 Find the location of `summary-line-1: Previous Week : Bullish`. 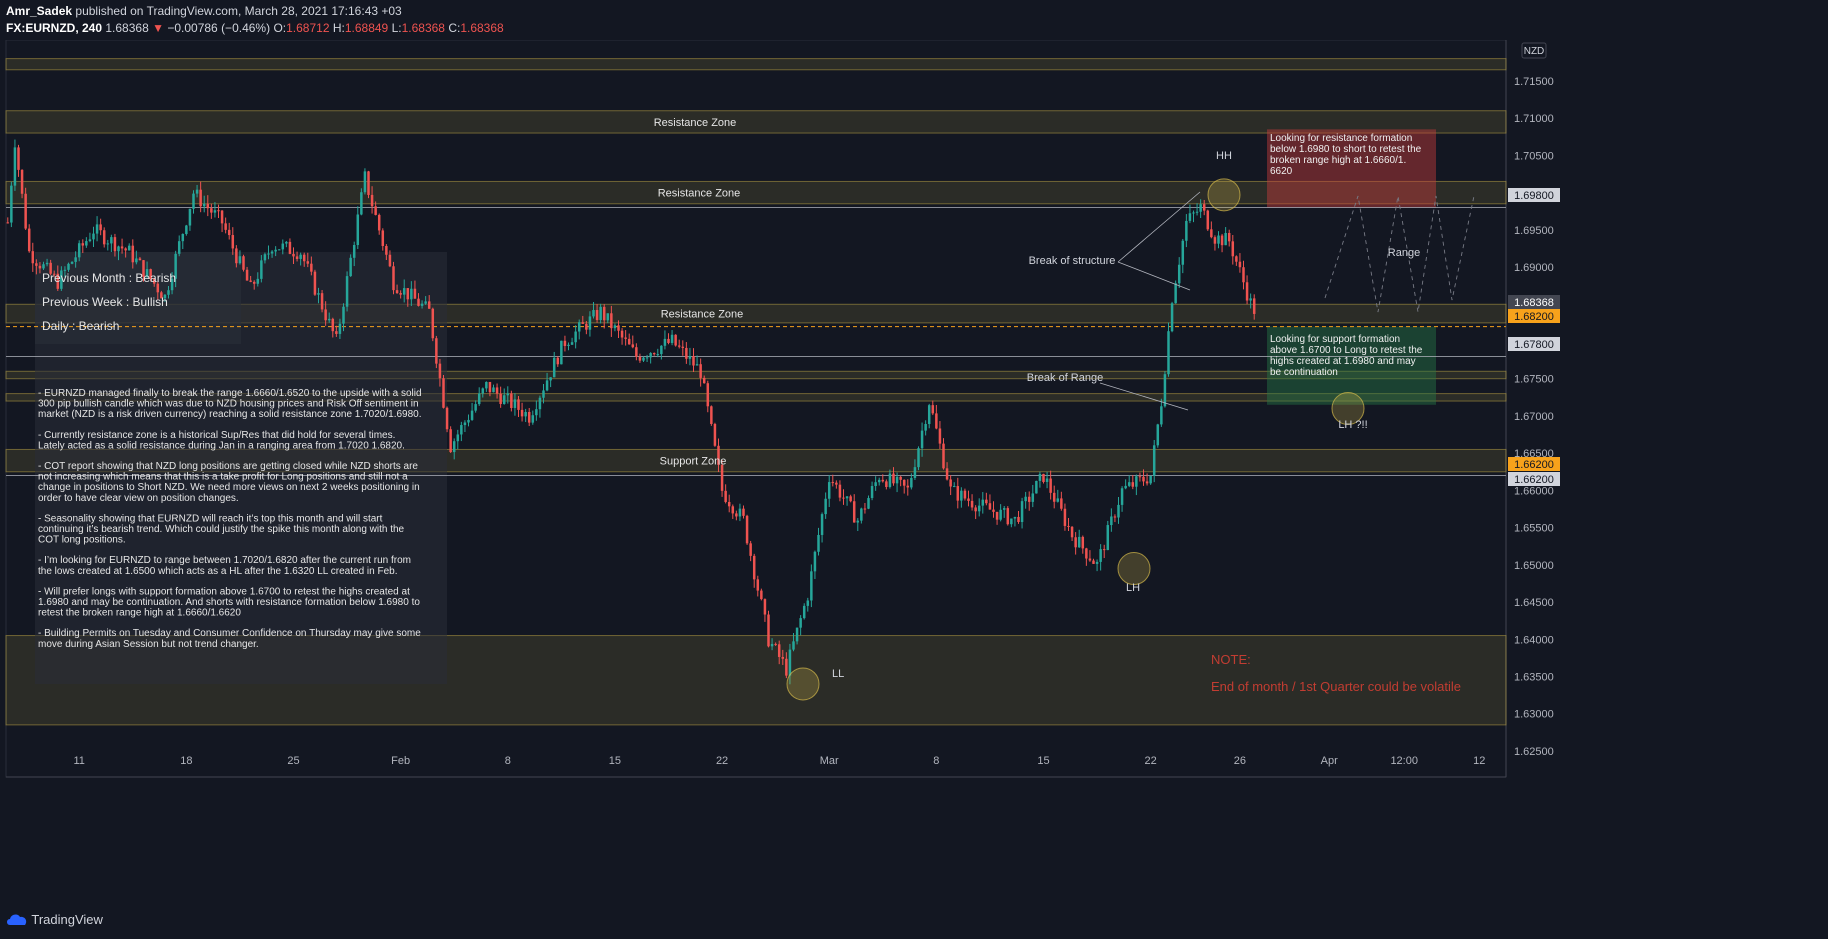

summary-line-1: Previous Week : Bullish is located at coordinates (105, 302).